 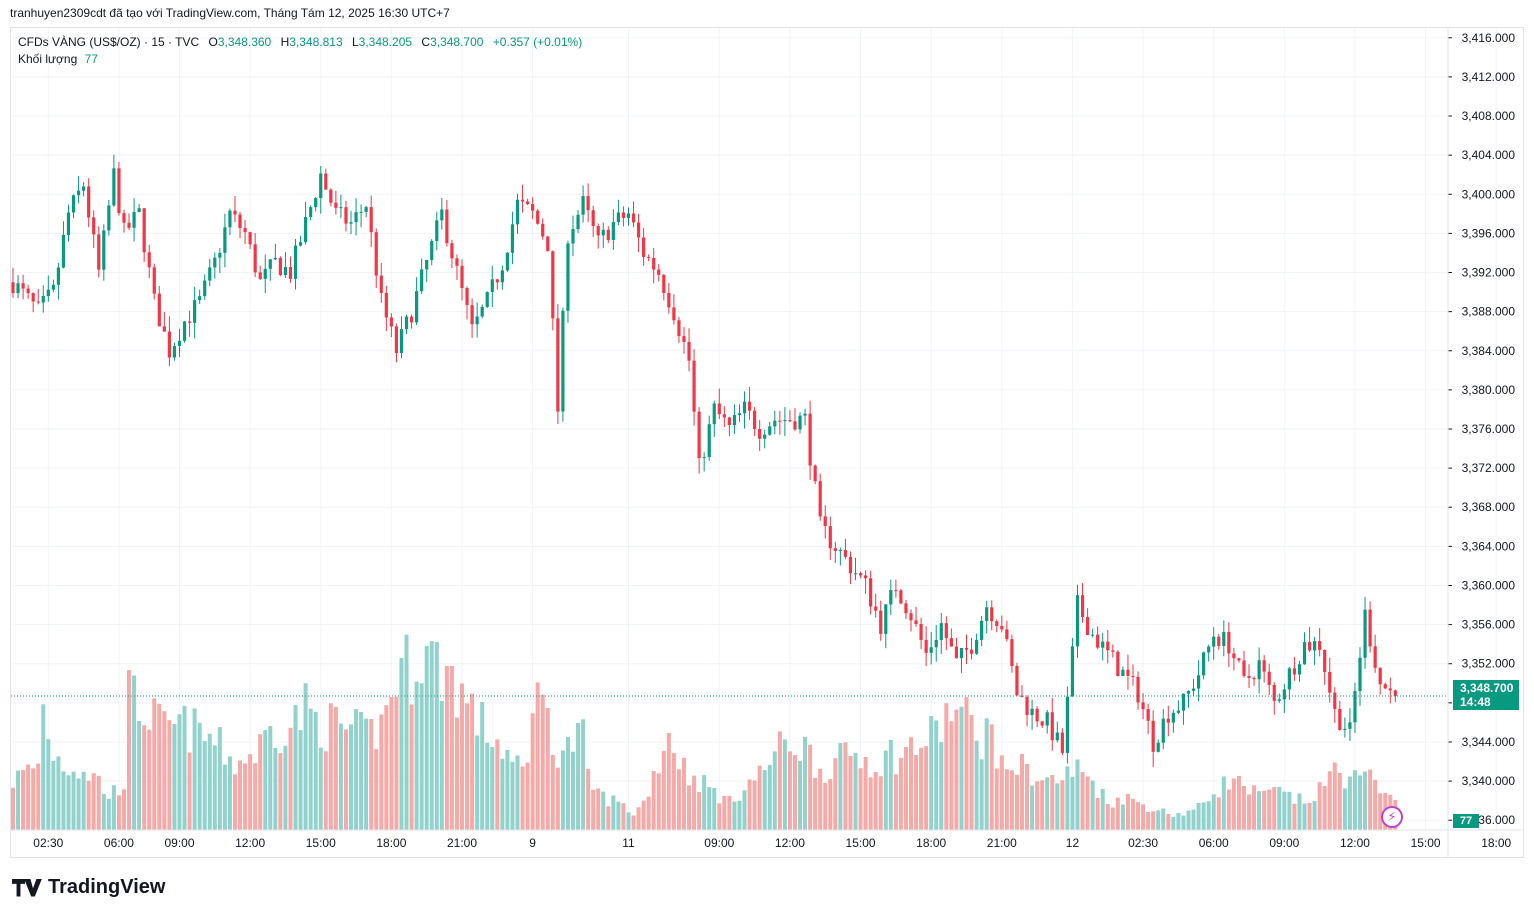 I want to click on x-tick-label: 18:00, so click(x=1496, y=843).